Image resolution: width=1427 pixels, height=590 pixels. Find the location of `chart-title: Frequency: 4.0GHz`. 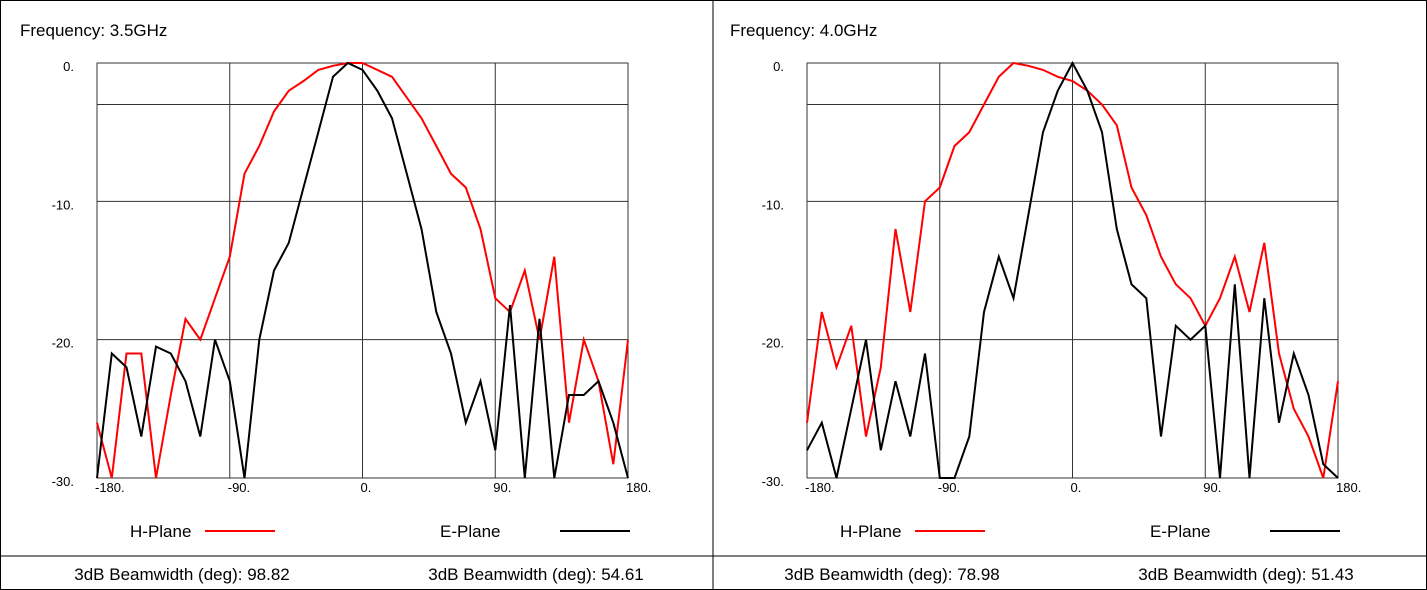

chart-title: Frequency: 4.0GHz is located at coordinates (803, 30).